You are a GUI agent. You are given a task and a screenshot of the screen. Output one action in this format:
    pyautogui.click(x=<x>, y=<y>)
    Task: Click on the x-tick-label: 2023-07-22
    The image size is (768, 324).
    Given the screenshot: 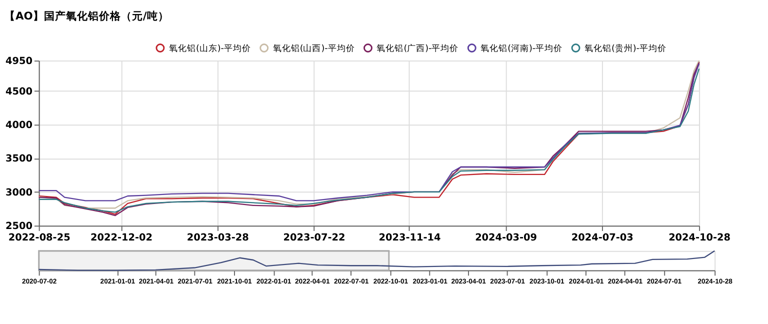 What is the action you would take?
    pyautogui.click(x=314, y=238)
    